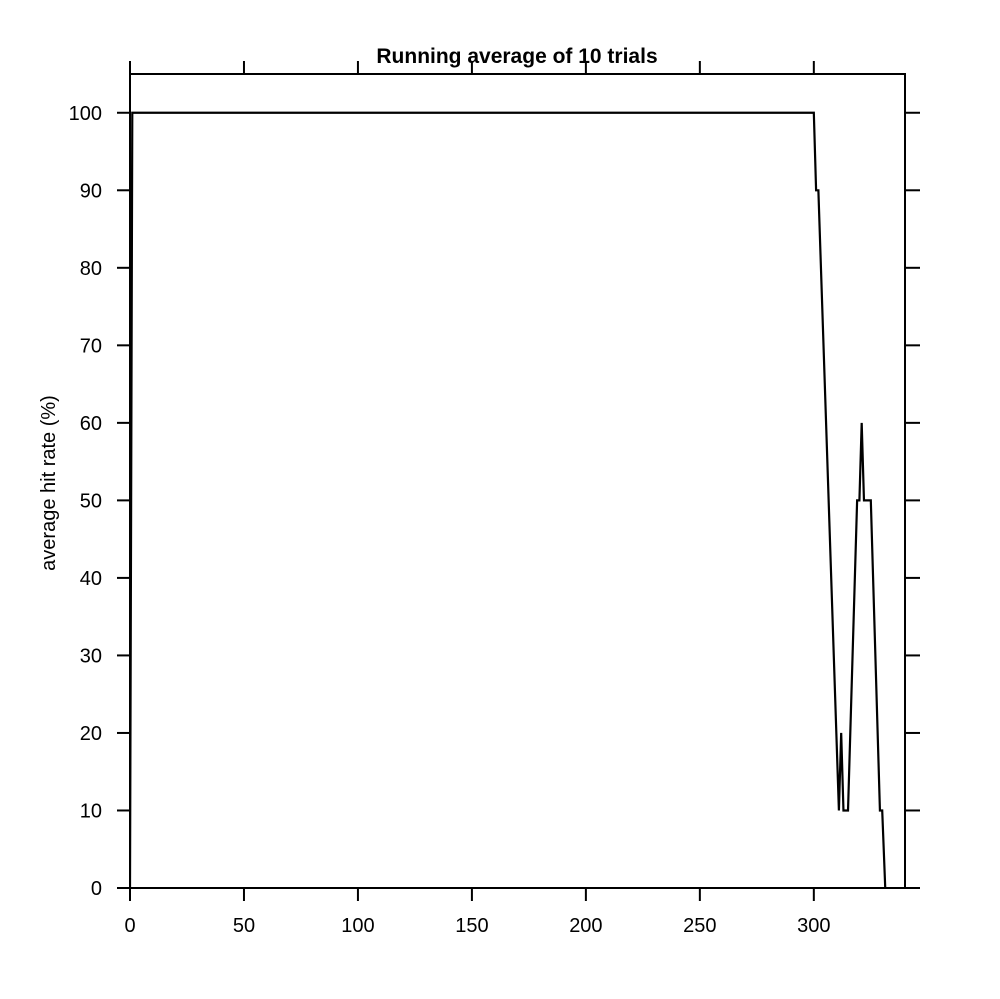 The width and height of the screenshot is (1000, 999). I want to click on y-tick-label: 10, so click(91, 811).